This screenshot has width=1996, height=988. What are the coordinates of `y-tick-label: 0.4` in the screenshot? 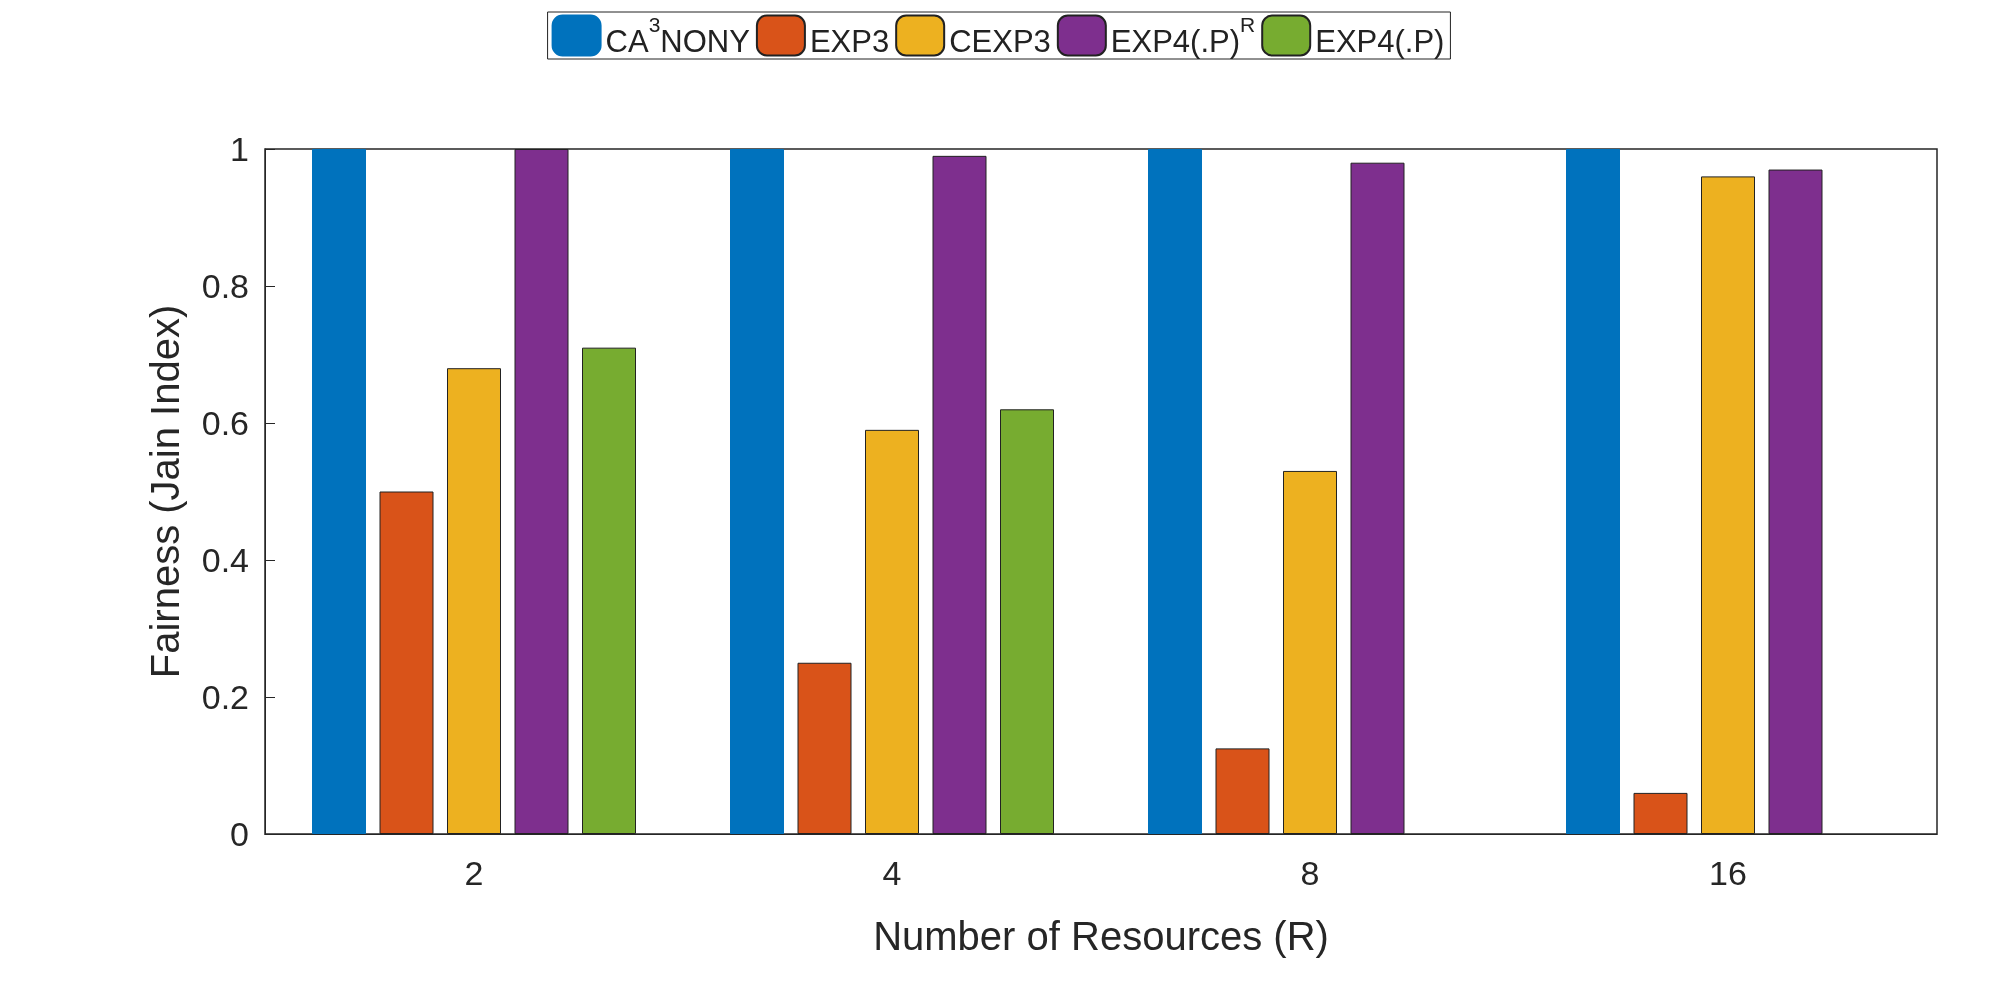 It's located at (225, 560).